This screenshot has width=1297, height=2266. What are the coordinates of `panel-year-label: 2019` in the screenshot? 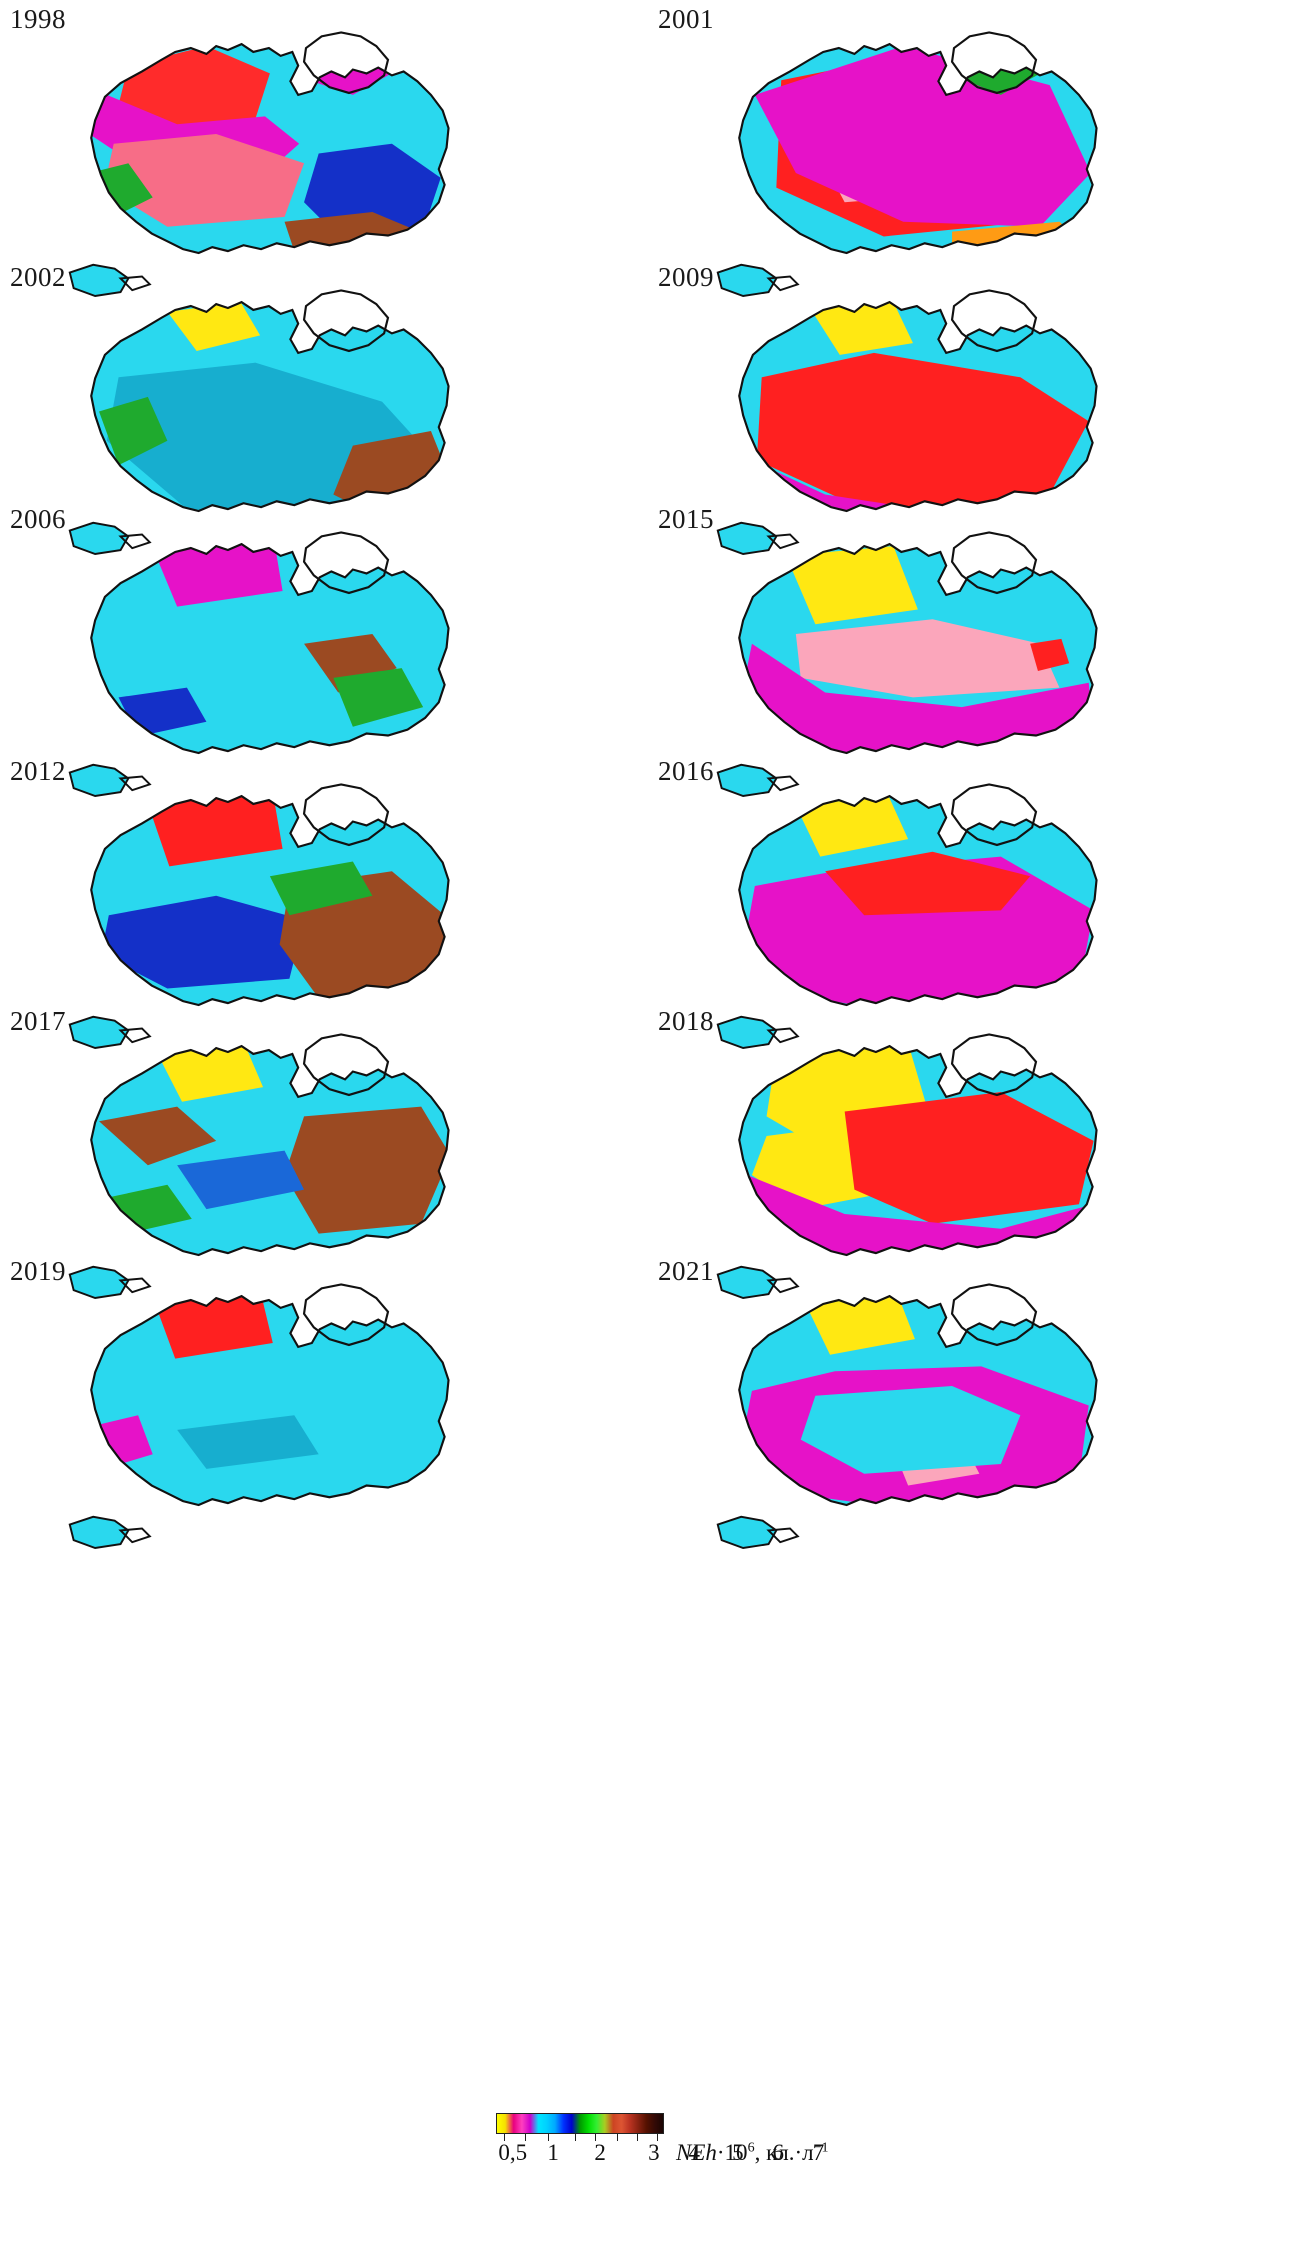 It's located at (38, 1271).